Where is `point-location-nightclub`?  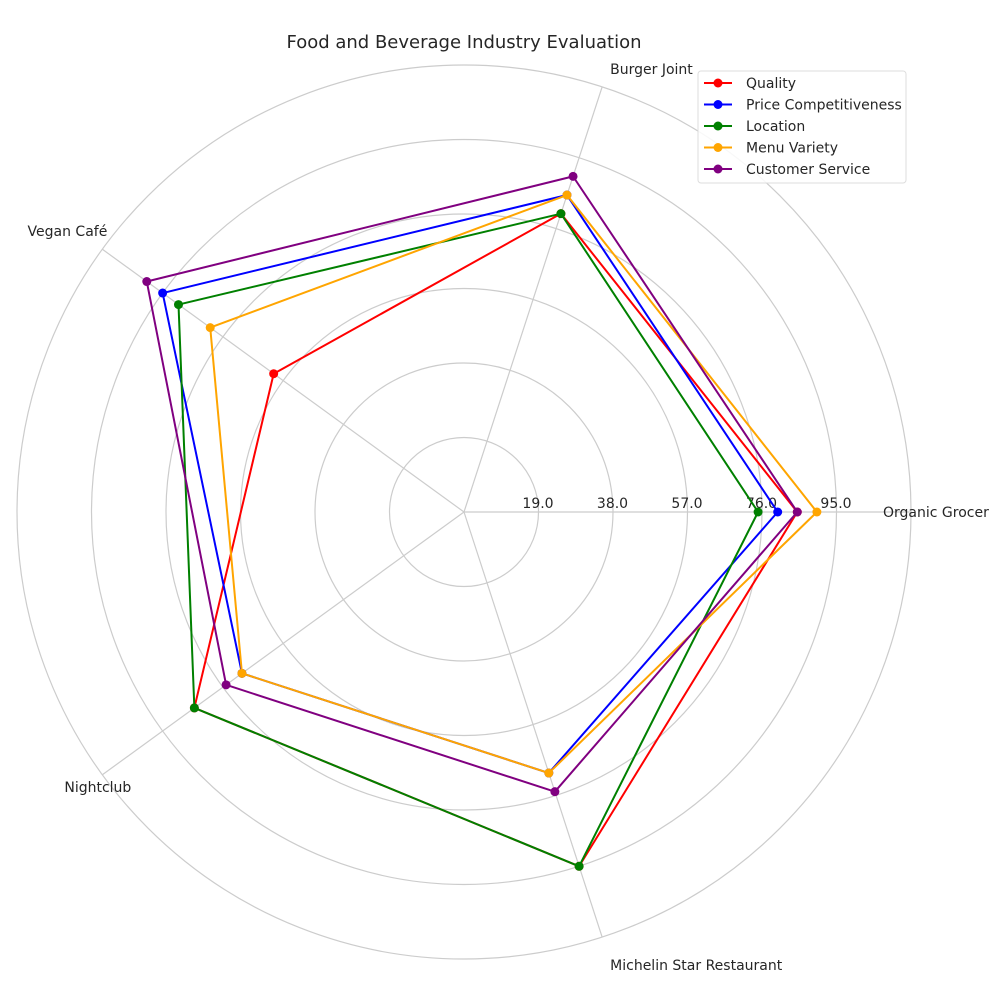 point-location-nightclub is located at coordinates (194, 708).